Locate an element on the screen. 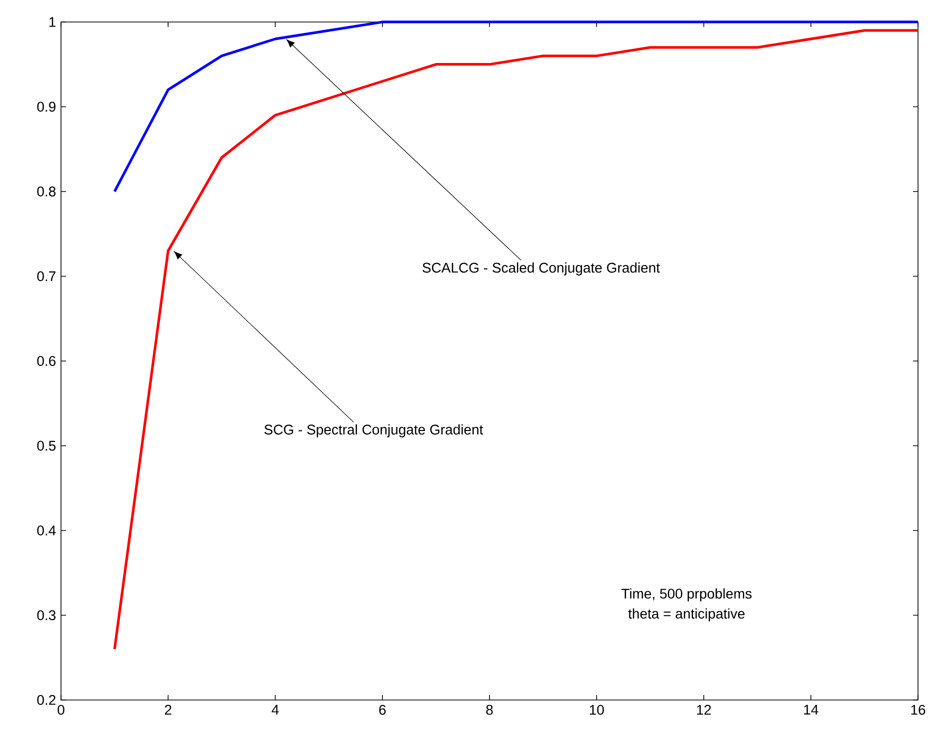  y-tick-label: 0.4 is located at coordinates (46, 531).